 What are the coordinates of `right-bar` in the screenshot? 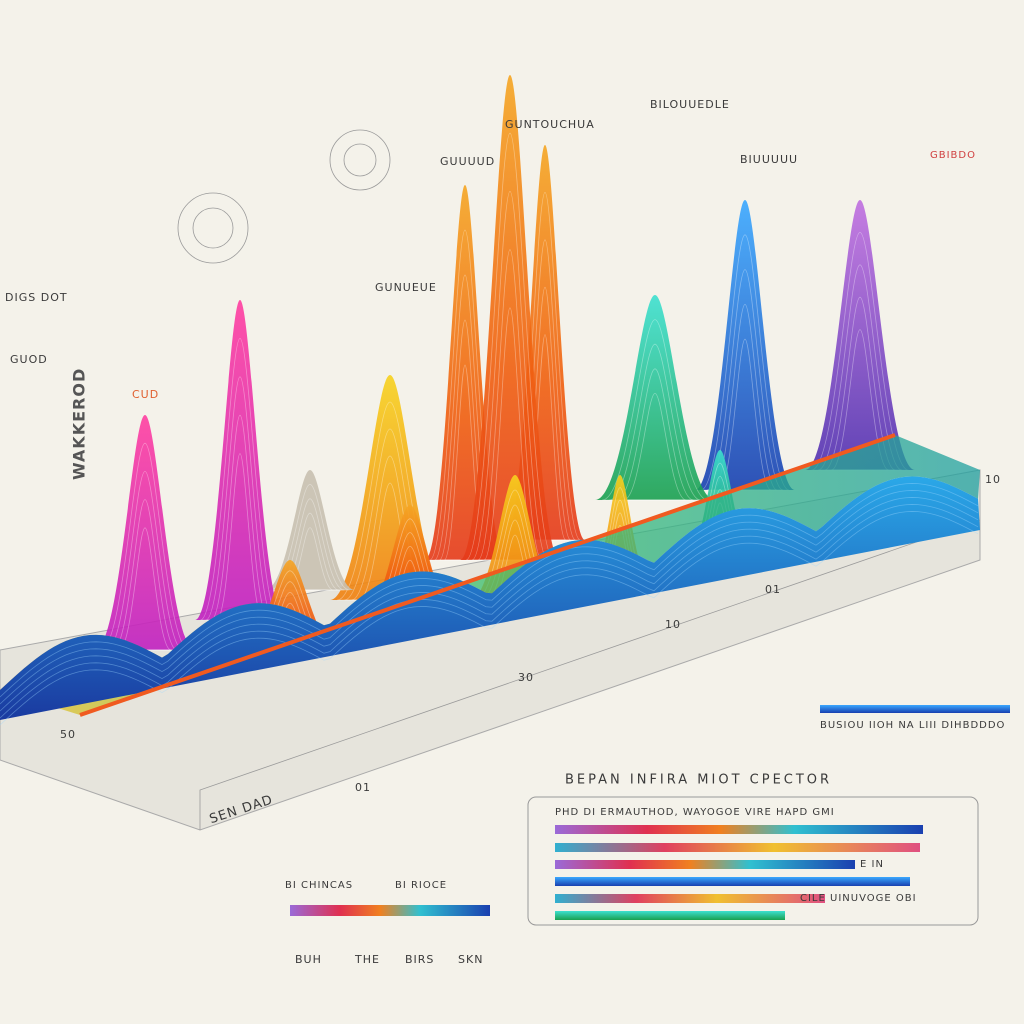 It's located at (915, 709).